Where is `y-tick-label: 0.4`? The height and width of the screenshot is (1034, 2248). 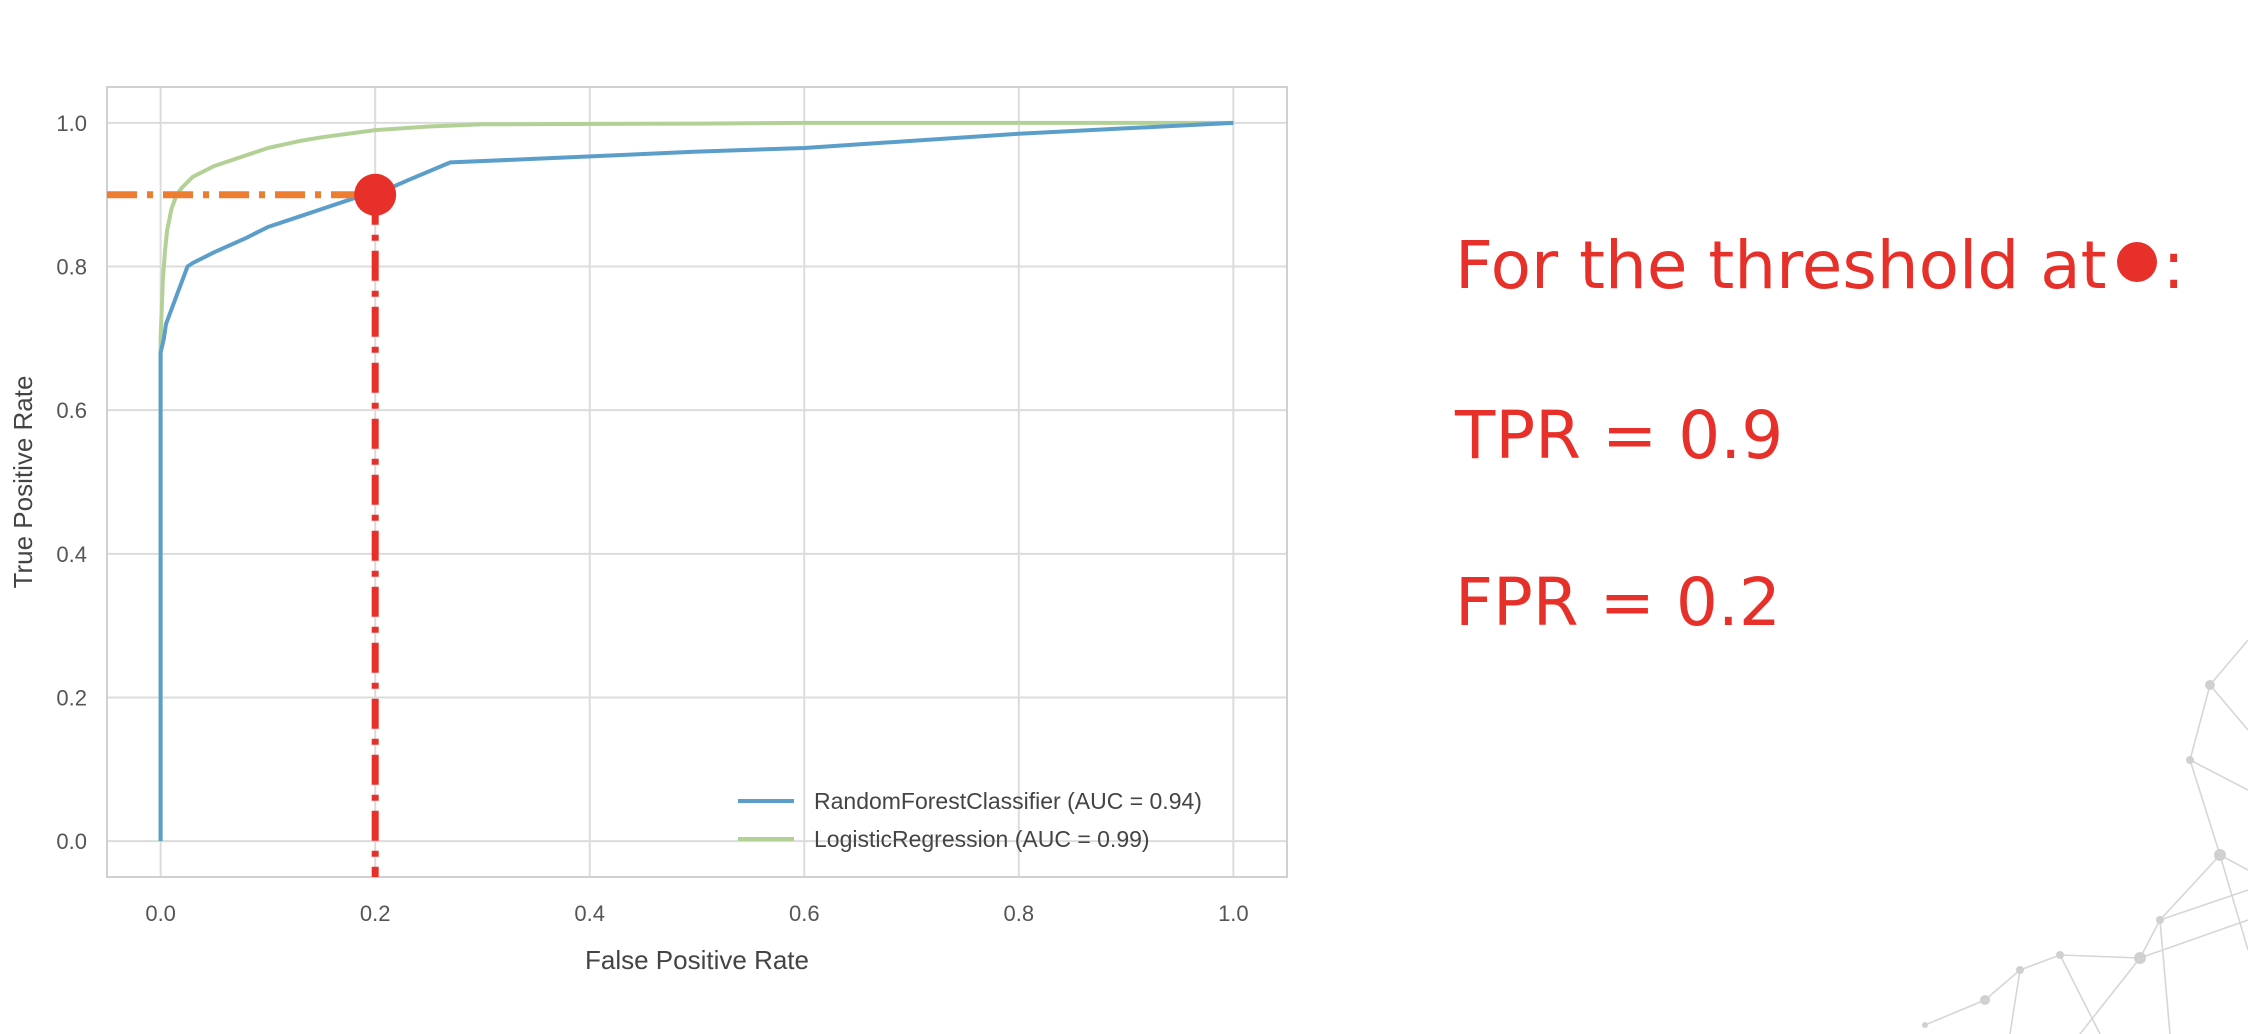
y-tick-label: 0.4 is located at coordinates (71, 554).